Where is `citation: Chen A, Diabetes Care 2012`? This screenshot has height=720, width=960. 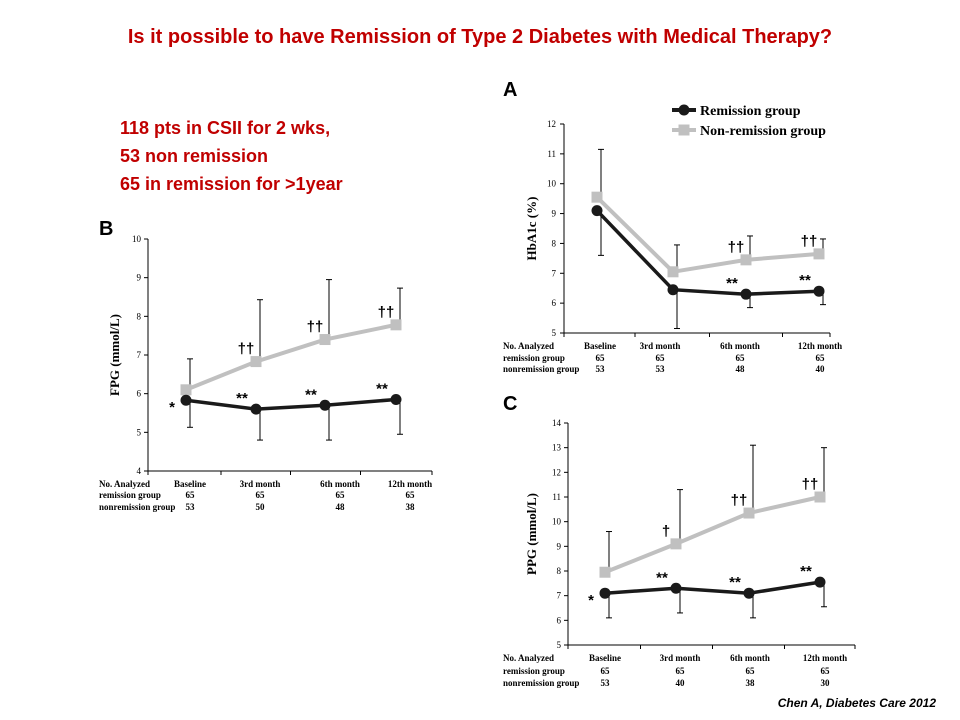 citation: Chen A, Diabetes Care 2012 is located at coordinates (856, 703).